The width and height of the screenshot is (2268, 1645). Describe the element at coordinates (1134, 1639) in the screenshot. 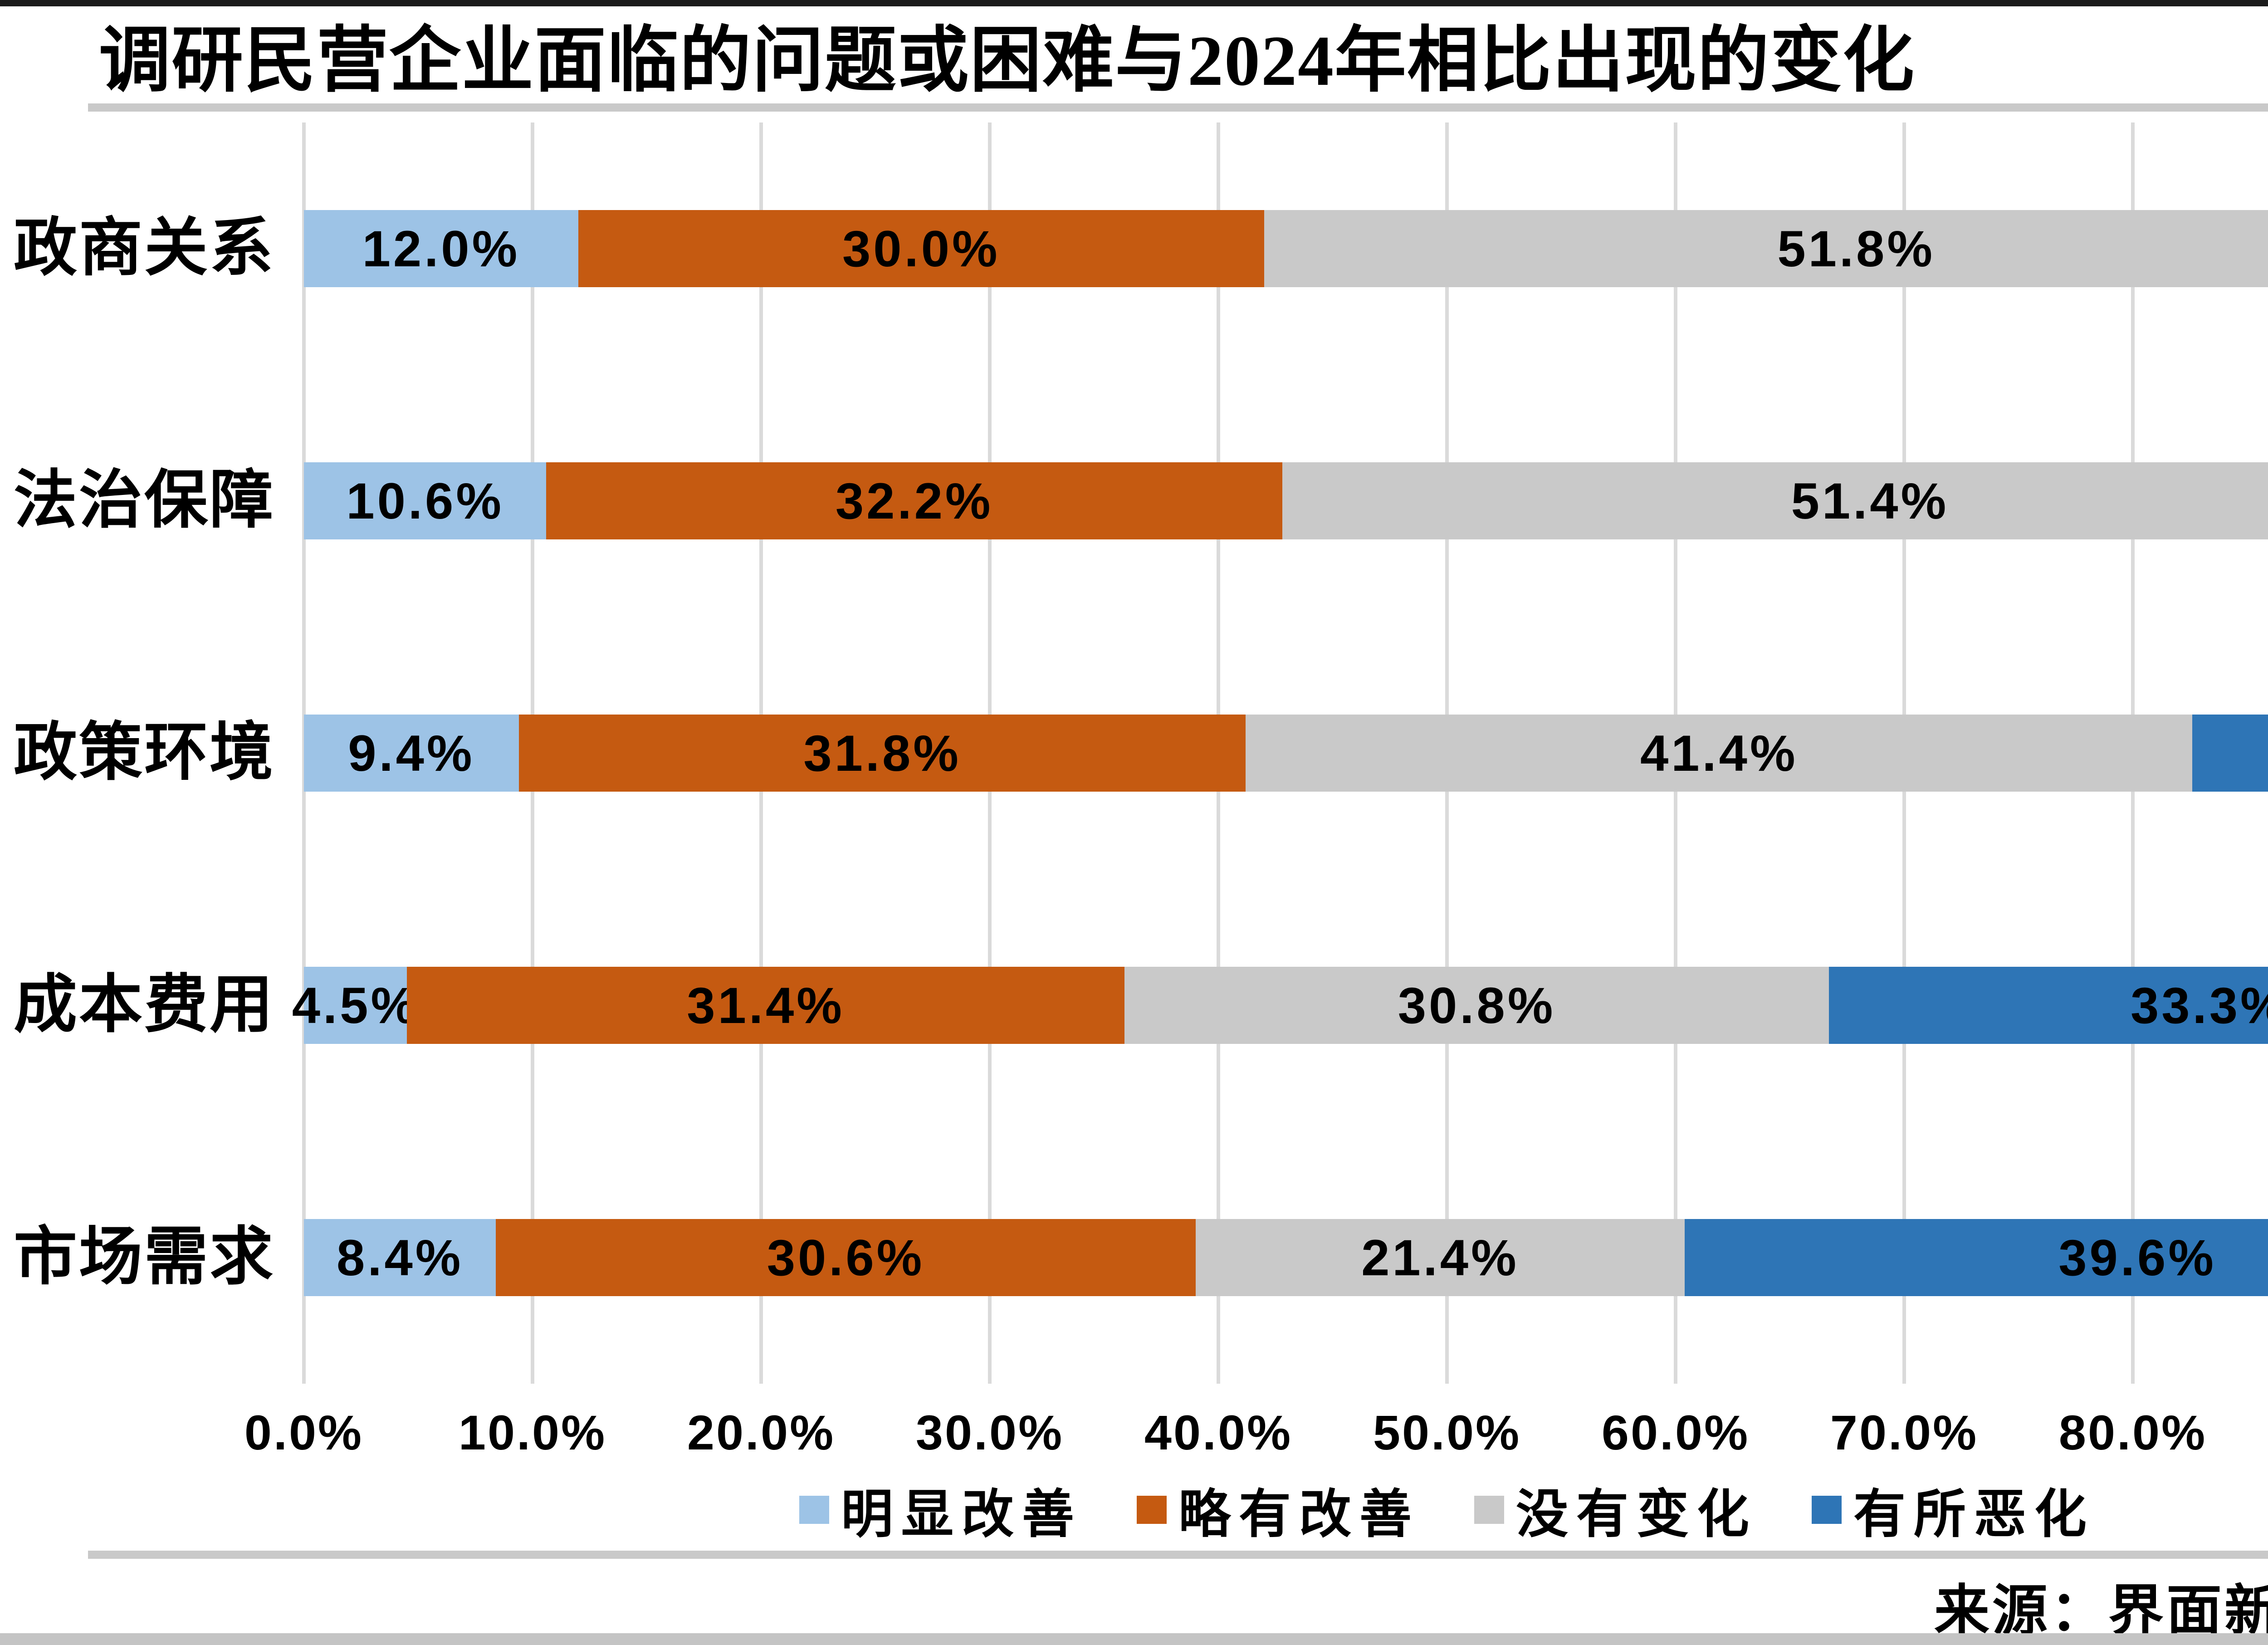

I see `bottom-border-bar` at that location.